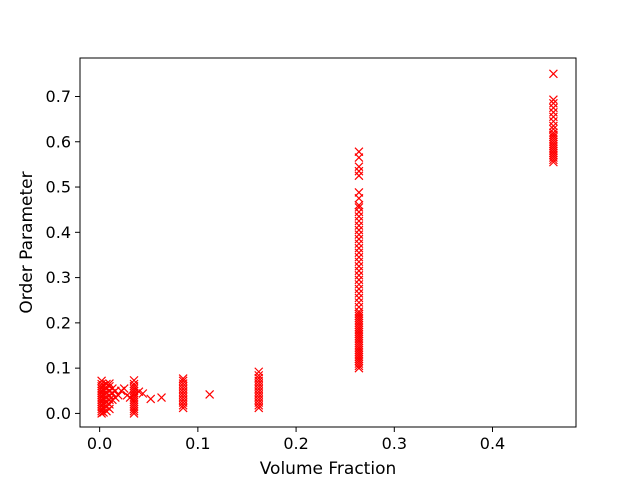 Image resolution: width=640 pixels, height=480 pixels. What do you see at coordinates (58, 187) in the screenshot?
I see `y-tick-label: 0.5` at bounding box center [58, 187].